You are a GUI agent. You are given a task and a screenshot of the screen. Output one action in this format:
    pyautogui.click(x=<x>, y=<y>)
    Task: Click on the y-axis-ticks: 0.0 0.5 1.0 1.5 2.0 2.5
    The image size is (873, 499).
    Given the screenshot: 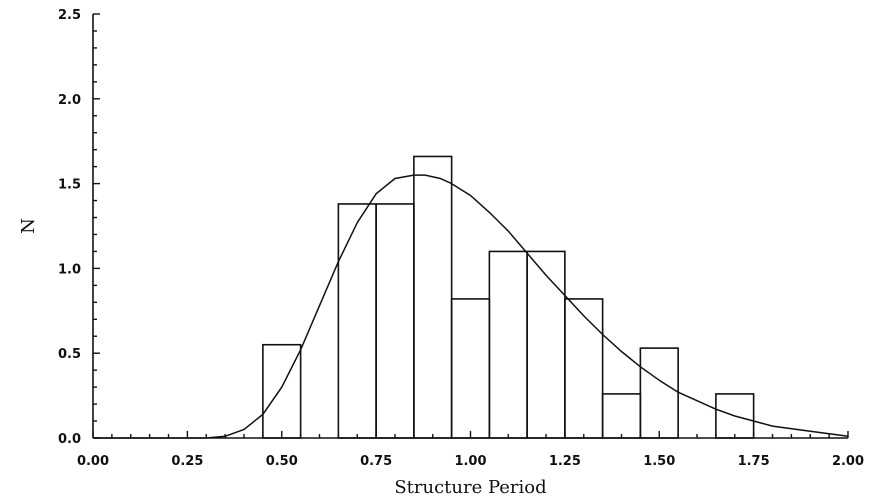 What is the action you would take?
    pyautogui.click(x=79, y=227)
    